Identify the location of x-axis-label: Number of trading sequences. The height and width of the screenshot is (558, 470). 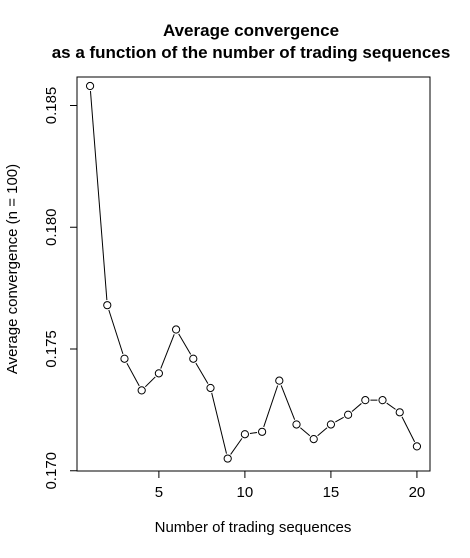
(253, 527).